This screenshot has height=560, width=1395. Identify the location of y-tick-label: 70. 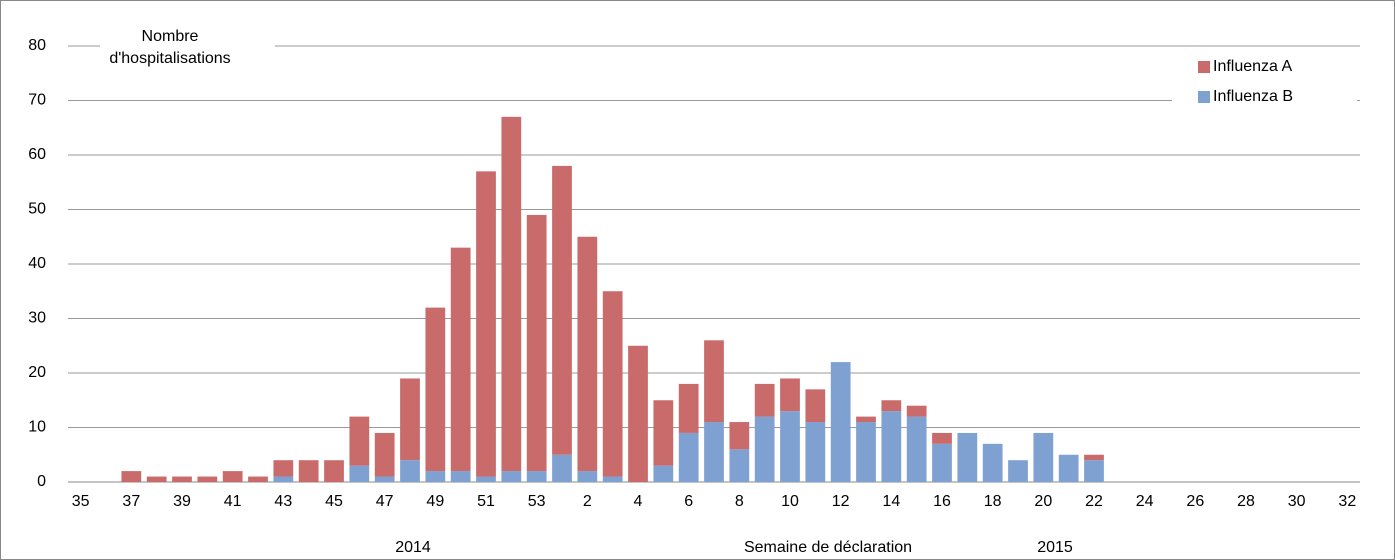
(37, 100).